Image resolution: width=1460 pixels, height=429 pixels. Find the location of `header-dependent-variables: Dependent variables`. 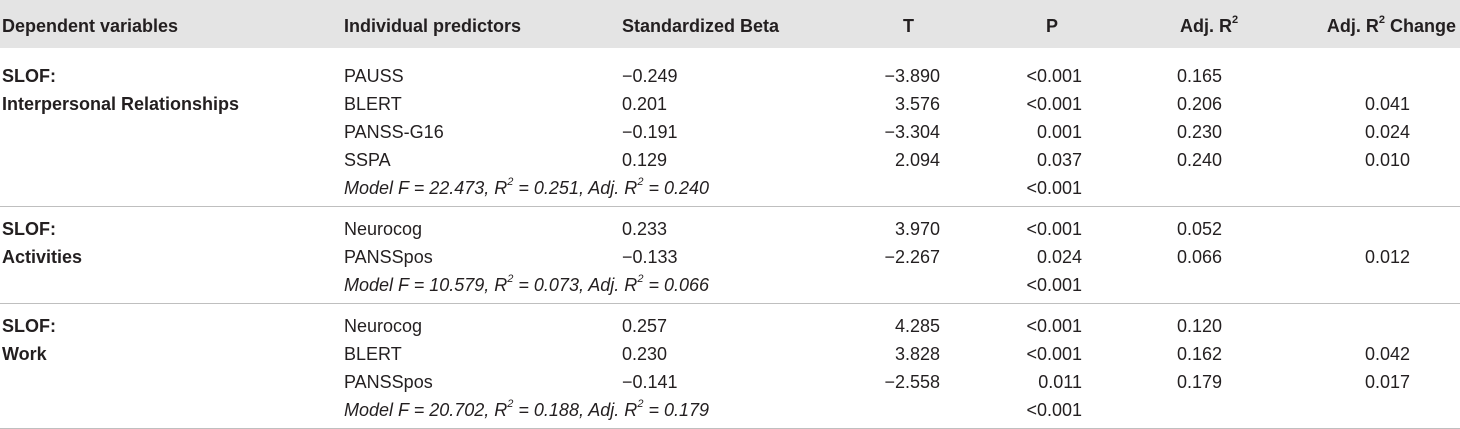

header-dependent-variables: Dependent variables is located at coordinates (90, 26).